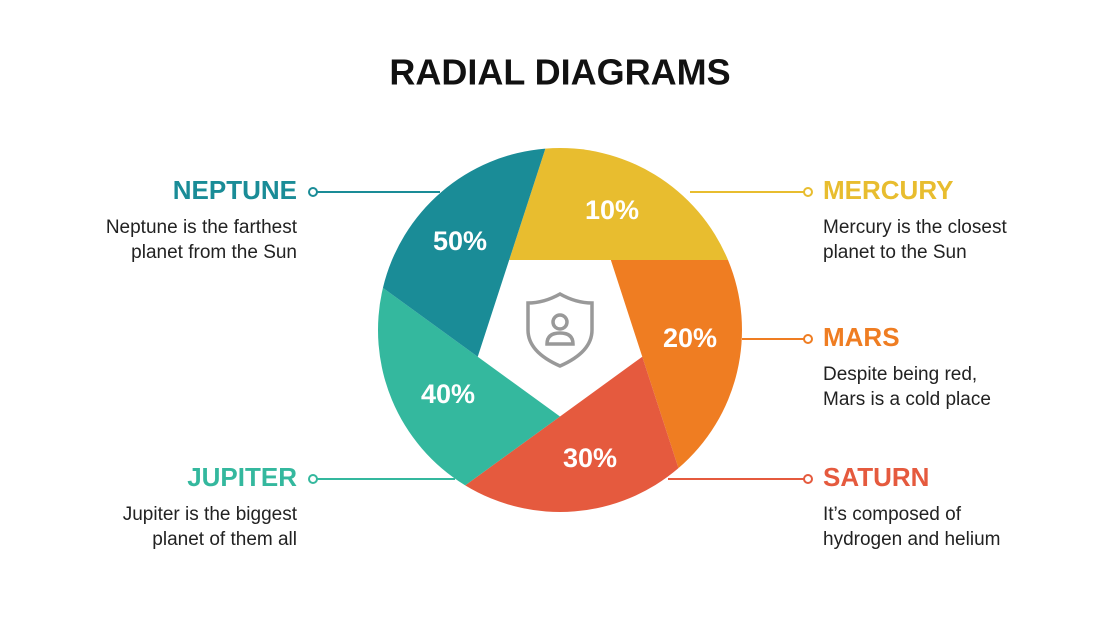 Image resolution: width=1120 pixels, height=630 pixels. I want to click on shield-icon, so click(560, 329).